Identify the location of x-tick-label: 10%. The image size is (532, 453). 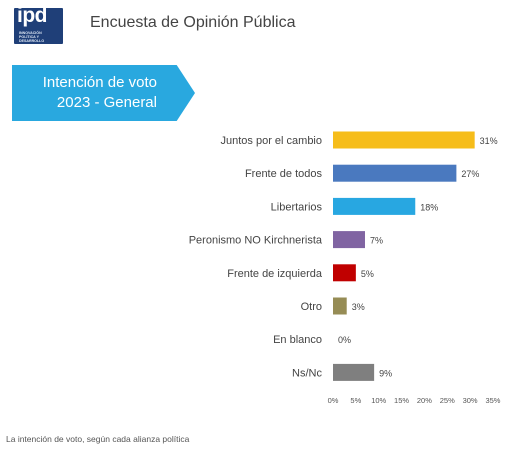
(378, 400).